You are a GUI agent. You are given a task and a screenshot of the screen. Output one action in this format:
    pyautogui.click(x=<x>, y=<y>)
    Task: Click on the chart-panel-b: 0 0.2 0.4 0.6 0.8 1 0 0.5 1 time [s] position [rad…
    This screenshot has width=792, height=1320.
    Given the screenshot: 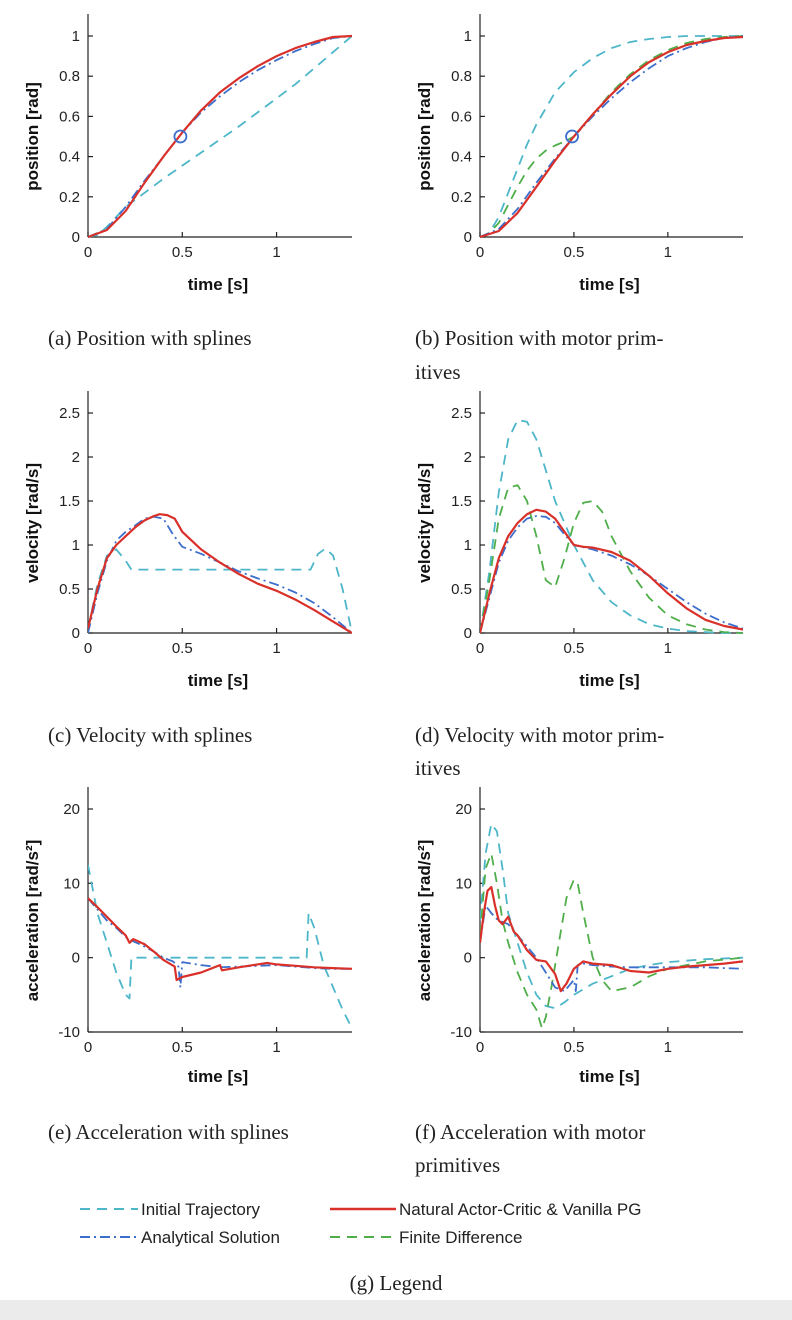 What is the action you would take?
    pyautogui.click(x=579, y=199)
    